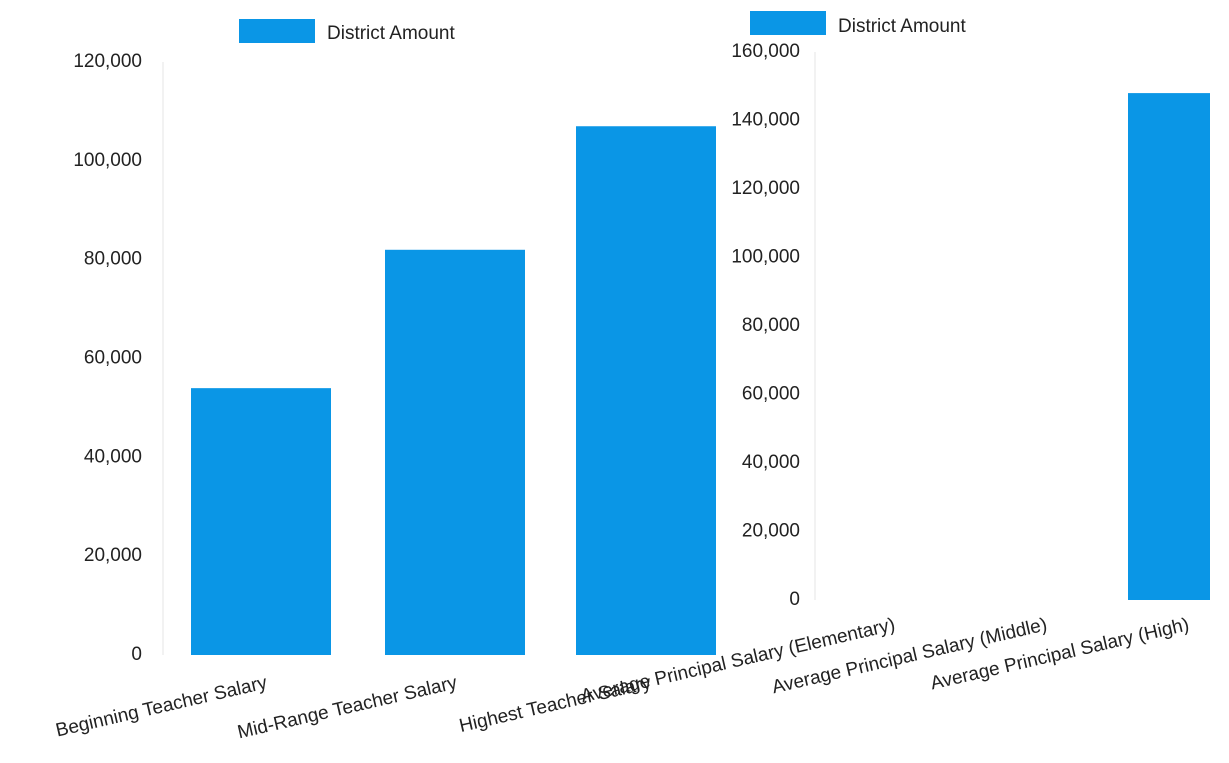 Image resolution: width=1229 pixels, height=763 pixels. I want to click on x-tick-label: Average Principal Salary (High), so click(1059, 654).